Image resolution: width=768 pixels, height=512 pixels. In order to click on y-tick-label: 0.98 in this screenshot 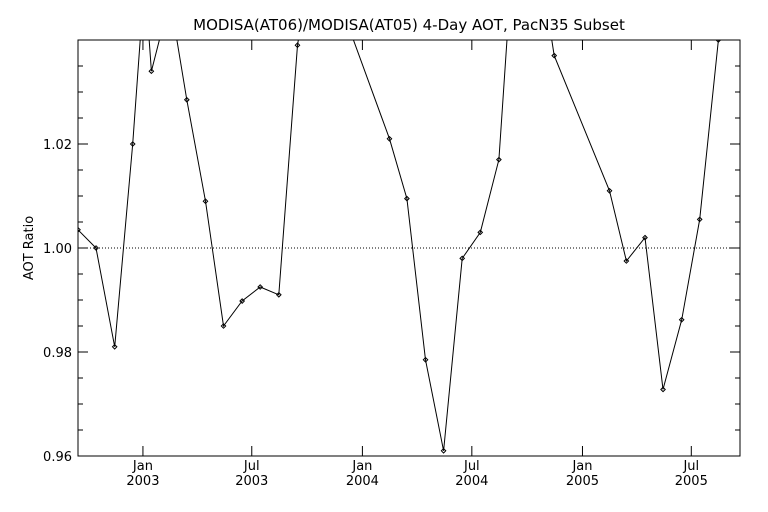, I will do `click(57, 353)`.